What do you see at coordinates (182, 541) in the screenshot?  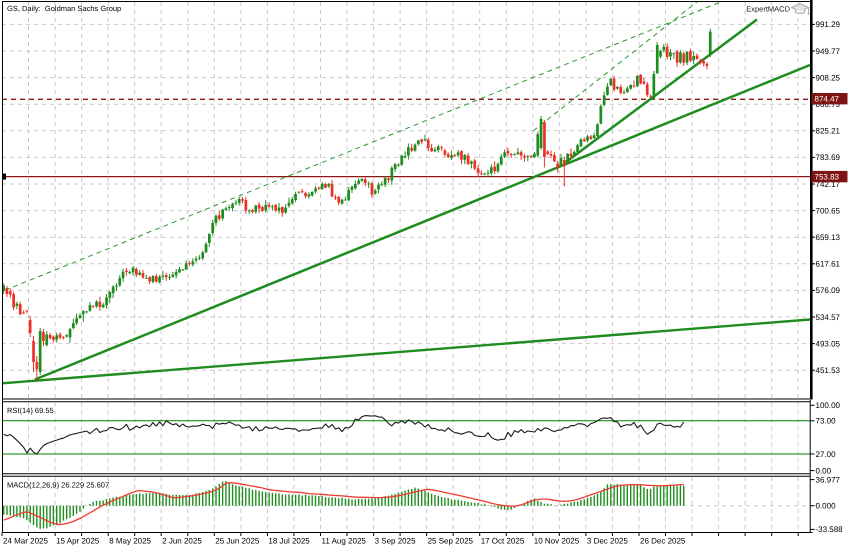 I see `svg-text: 2 Jun 2025` at bounding box center [182, 541].